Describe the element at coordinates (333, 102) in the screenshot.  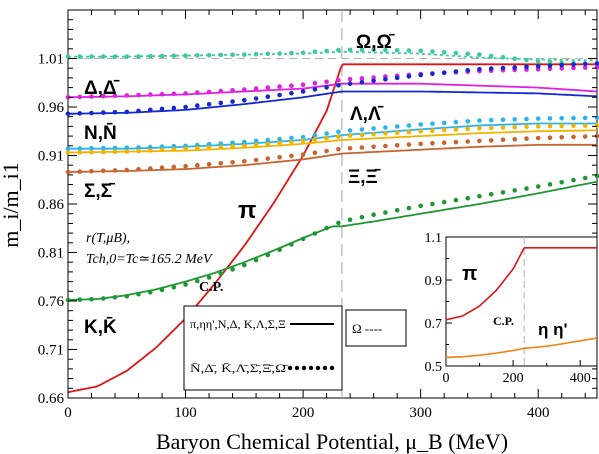
I see `series-5-line` at that location.